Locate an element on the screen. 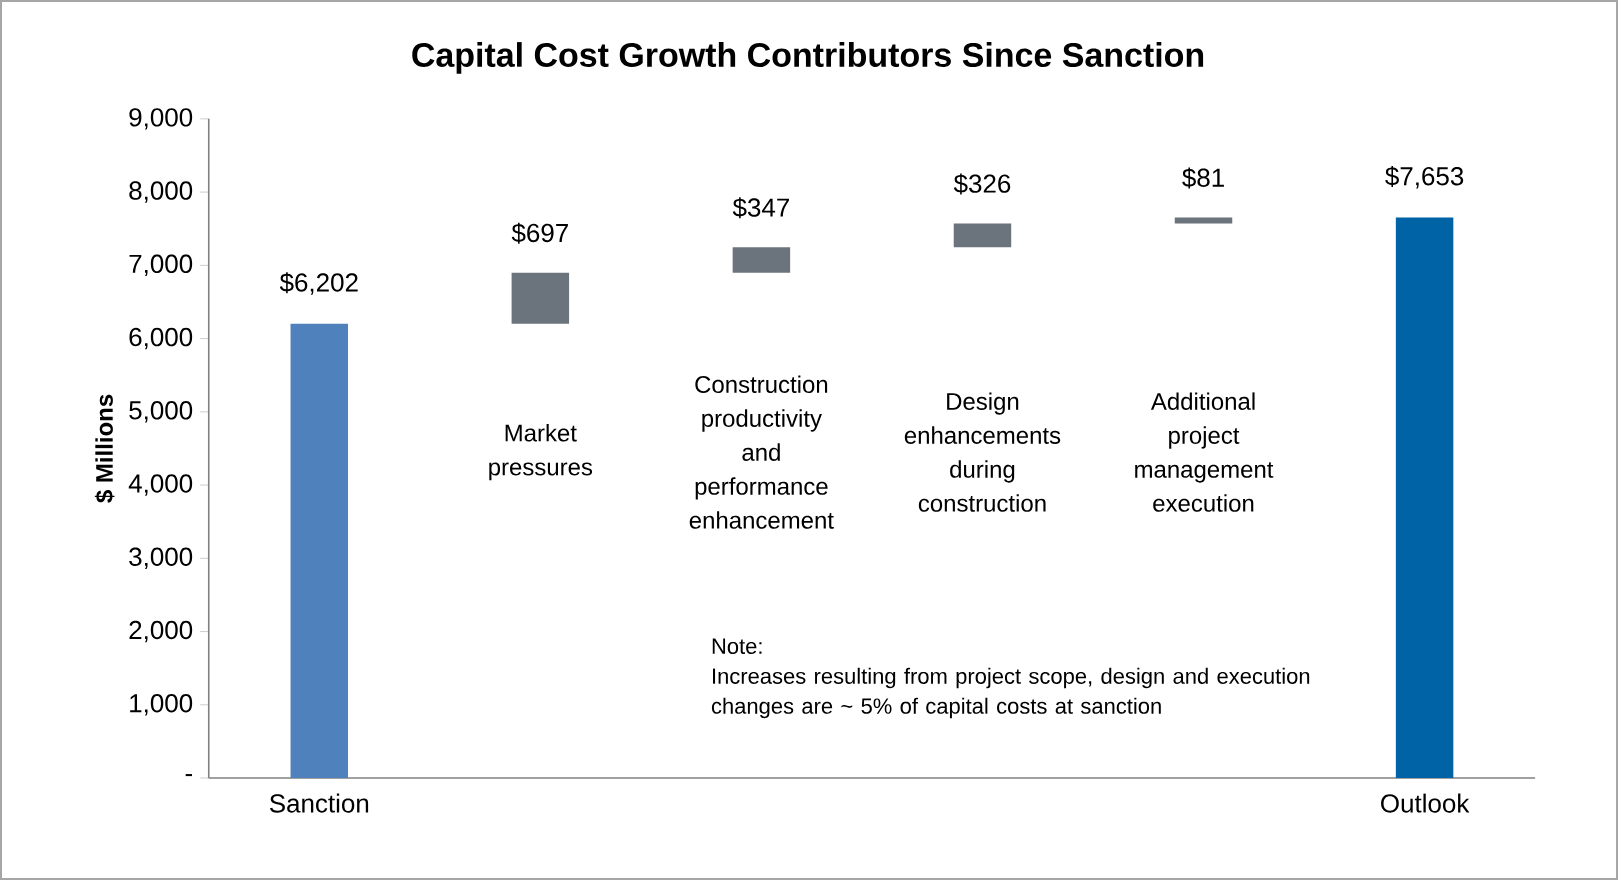 The width and height of the screenshot is (1618, 880). y-tick-label: 6,000 is located at coordinates (161, 338).